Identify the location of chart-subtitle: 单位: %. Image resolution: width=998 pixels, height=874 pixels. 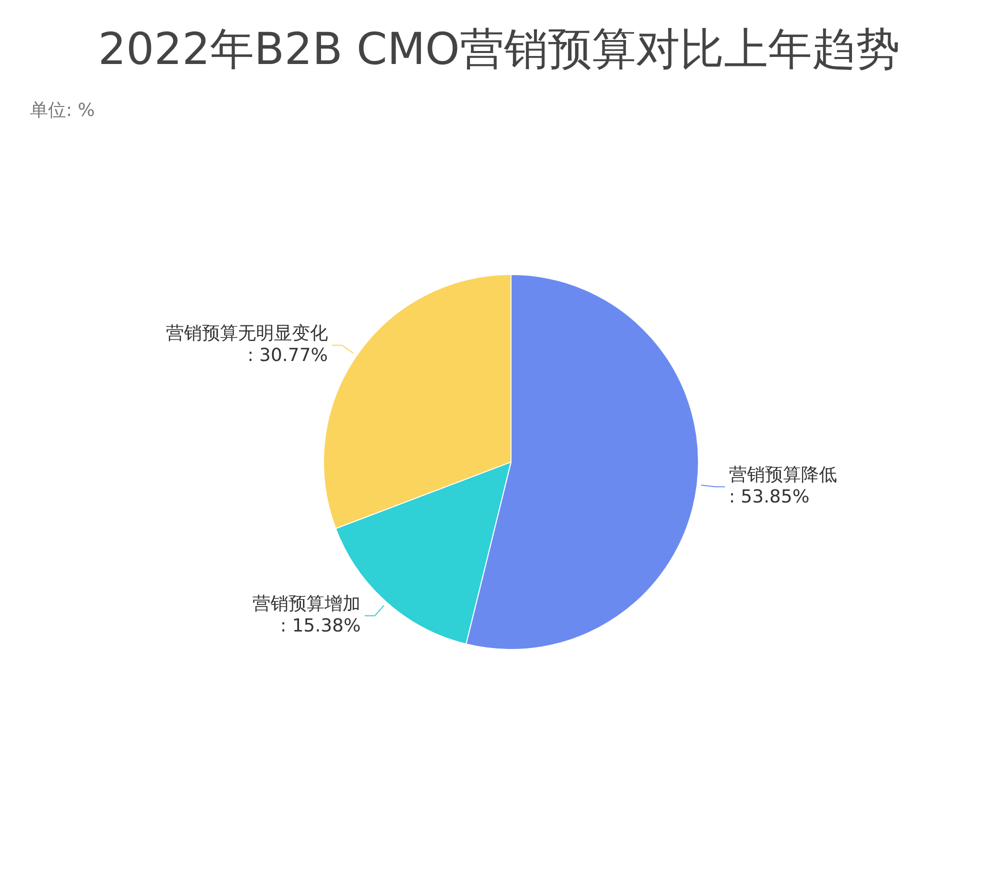
(63, 110).